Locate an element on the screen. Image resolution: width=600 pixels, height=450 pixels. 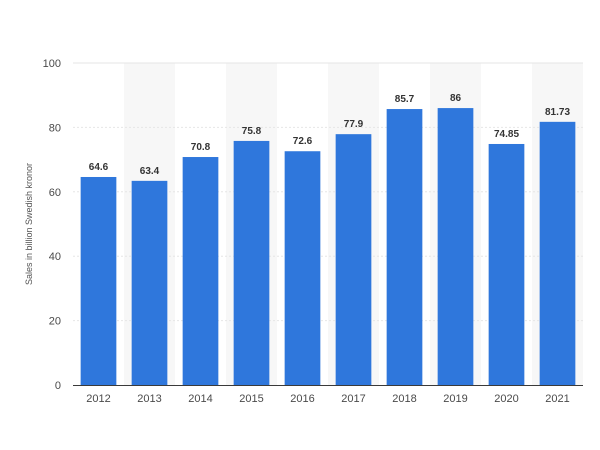
x-tick-label: 2013 is located at coordinates (149, 399).